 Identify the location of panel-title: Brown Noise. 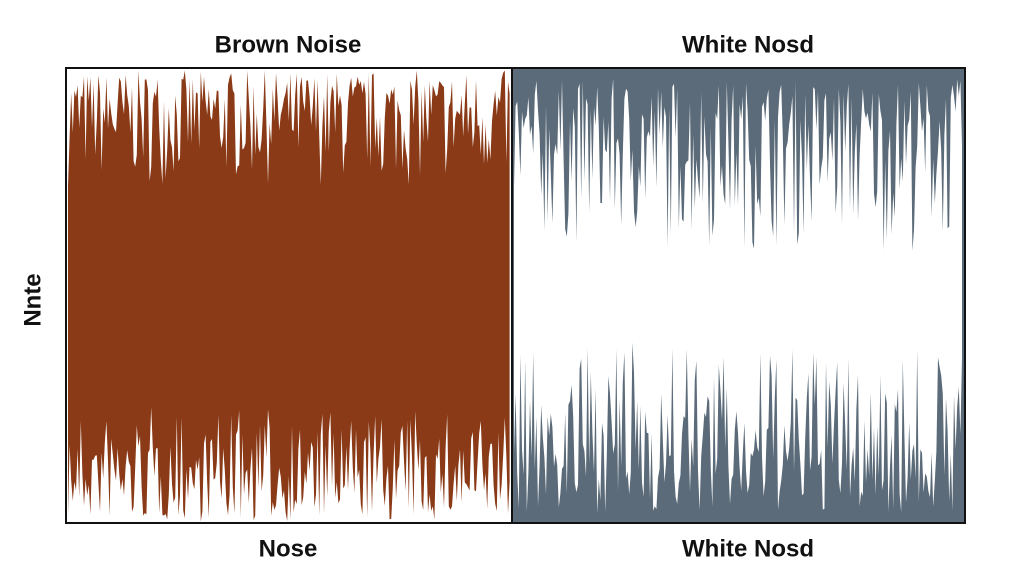
(288, 44).